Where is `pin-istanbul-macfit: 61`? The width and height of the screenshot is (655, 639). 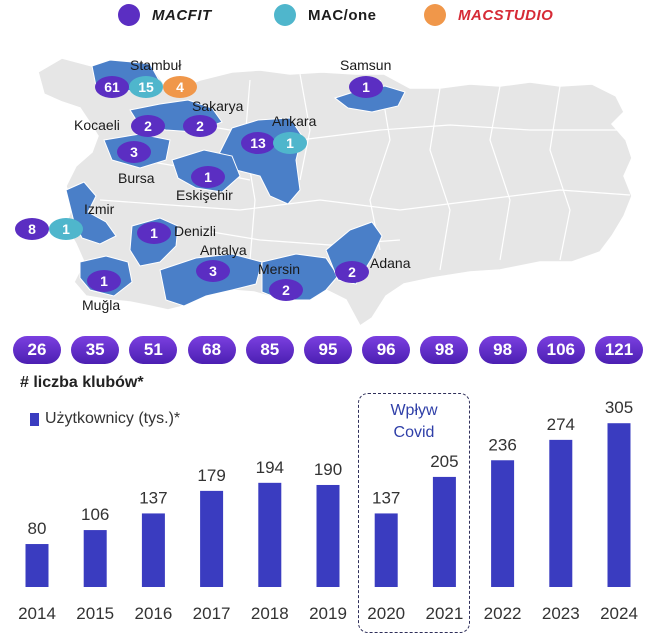 pin-istanbul-macfit: 61 is located at coordinates (112, 87).